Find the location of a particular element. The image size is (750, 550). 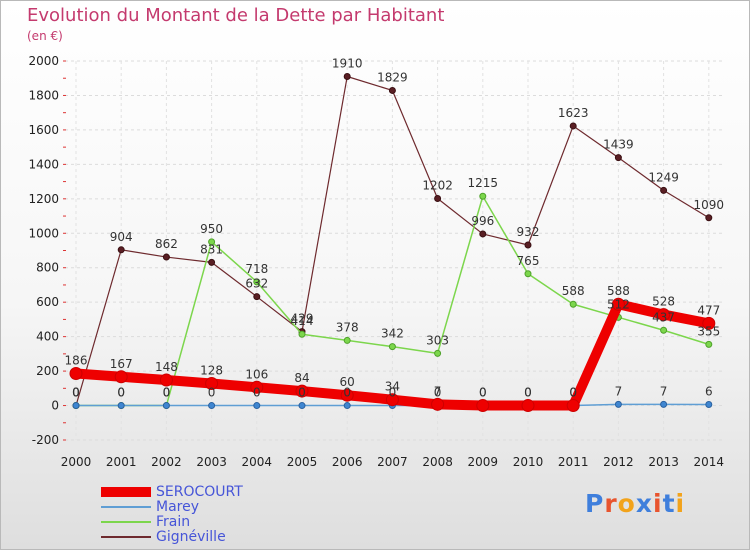

data-label: 128 is located at coordinates (211, 370).